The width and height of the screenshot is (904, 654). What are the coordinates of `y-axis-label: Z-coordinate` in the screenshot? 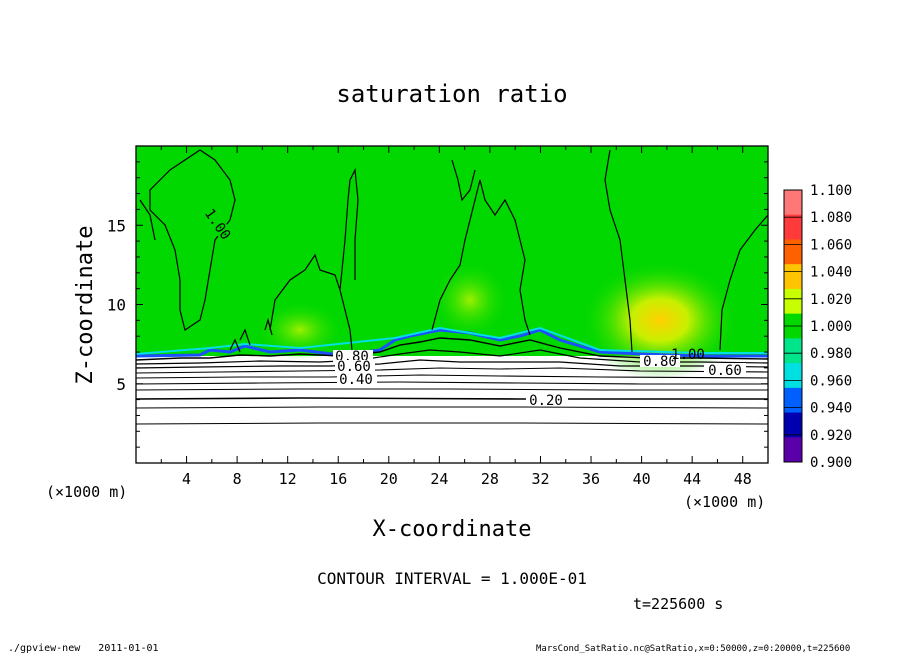 It's located at (85, 305).